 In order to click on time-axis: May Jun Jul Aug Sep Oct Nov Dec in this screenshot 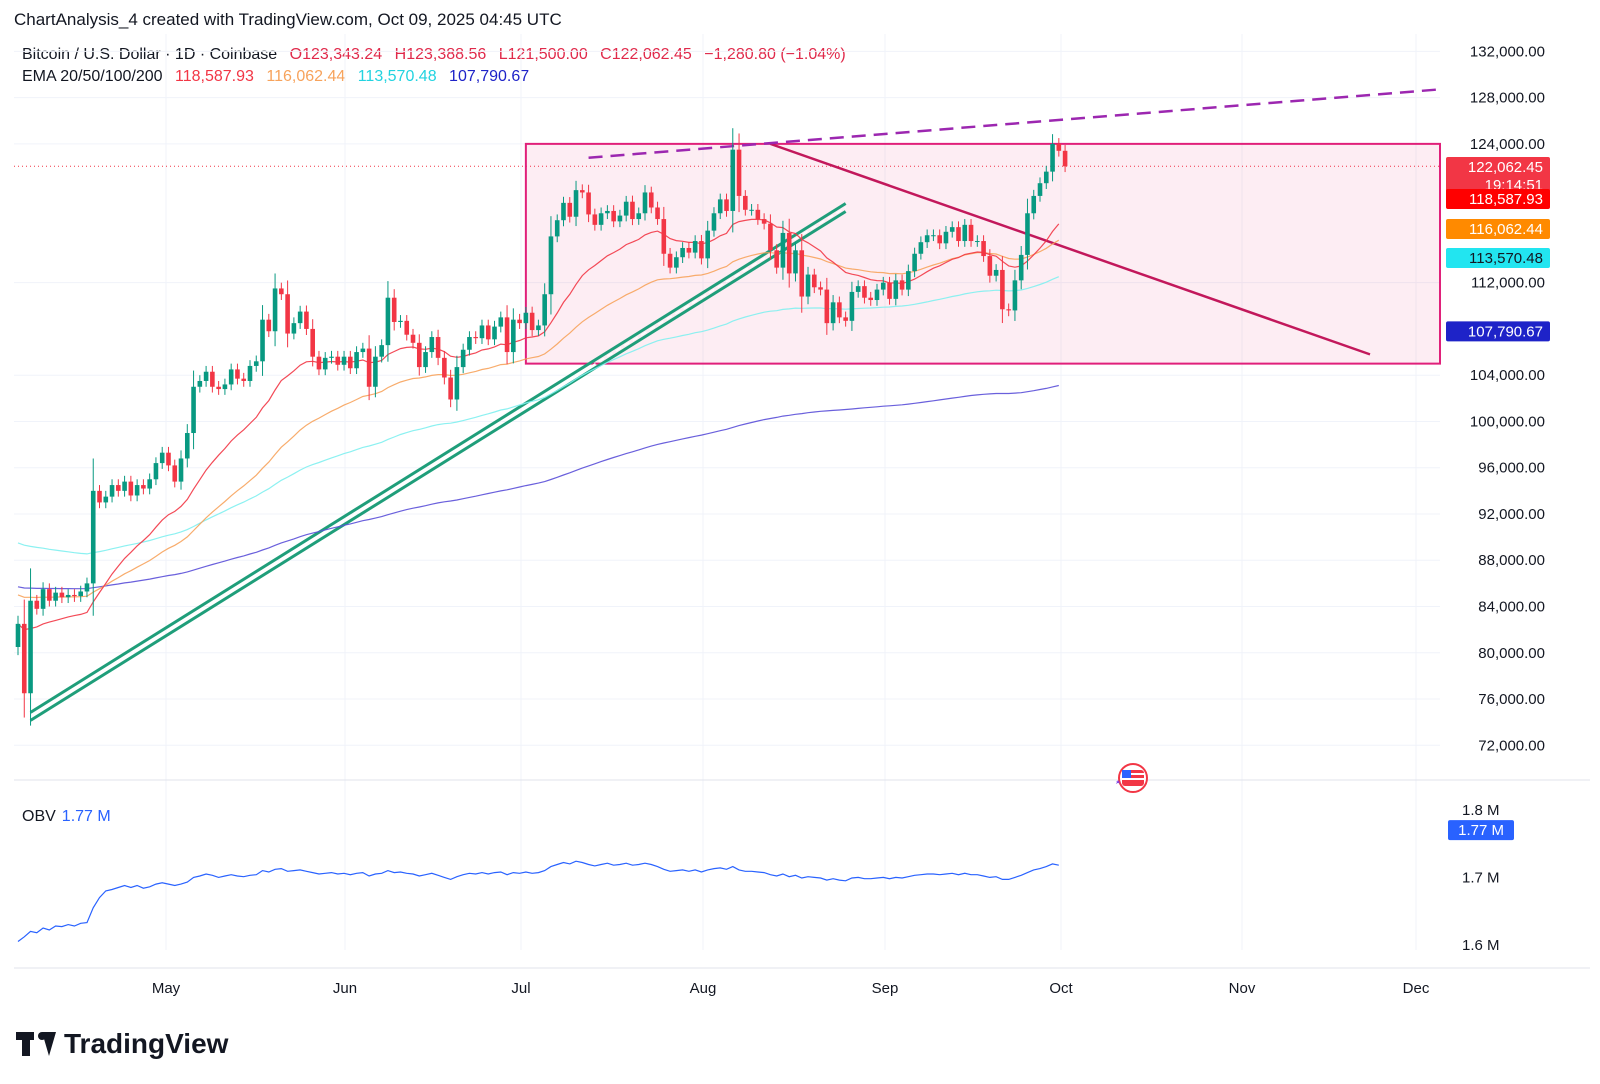, I will do `click(802, 982)`.